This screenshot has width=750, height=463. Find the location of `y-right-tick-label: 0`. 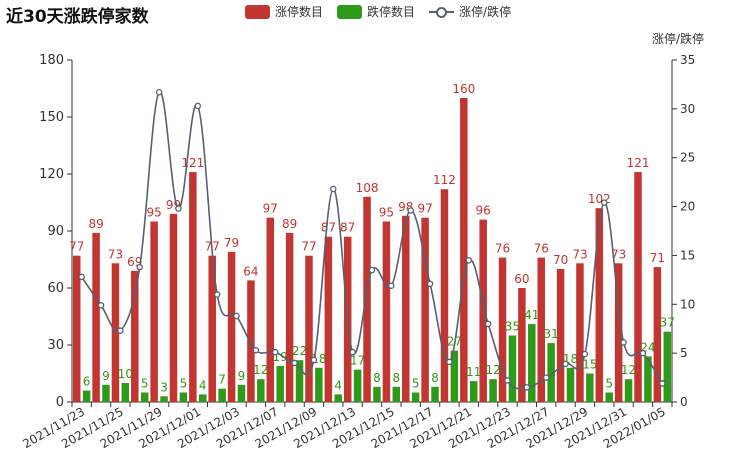

y-right-tick-label: 0 is located at coordinates (684, 402).